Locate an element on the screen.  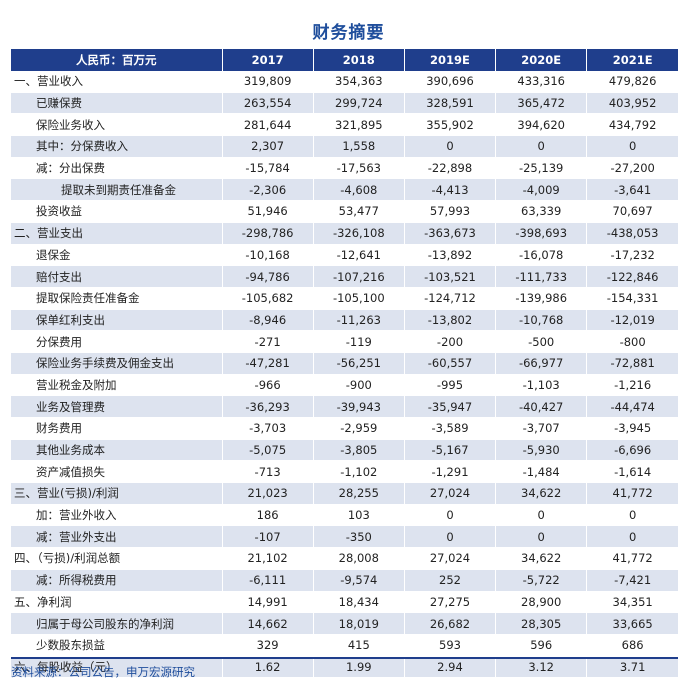
row-value: 57,993 is located at coordinates (450, 211).